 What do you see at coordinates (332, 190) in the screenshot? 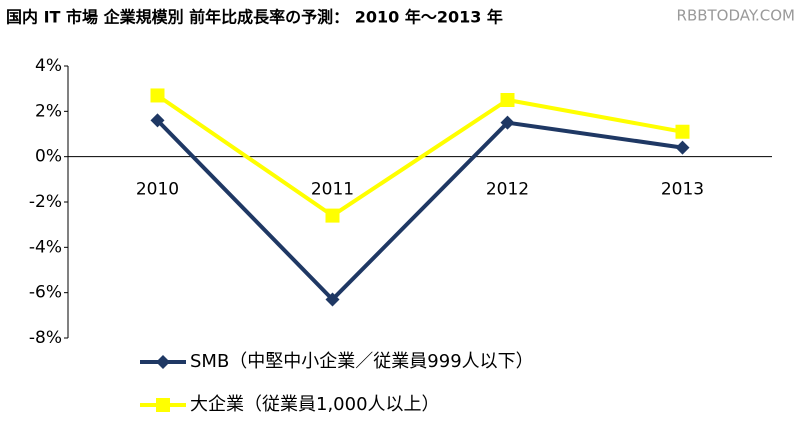
I see `x-tick-label: 2011` at bounding box center [332, 190].